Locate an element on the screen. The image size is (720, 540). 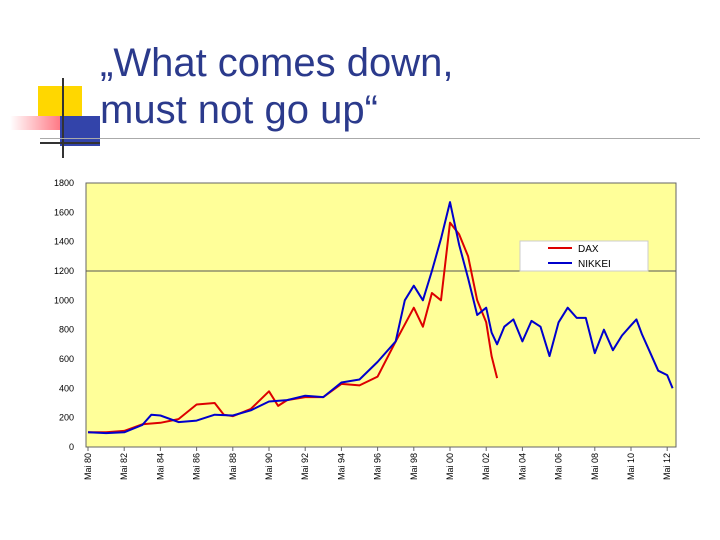
legend: DAX NIKKEI is located at coordinates (584, 256).